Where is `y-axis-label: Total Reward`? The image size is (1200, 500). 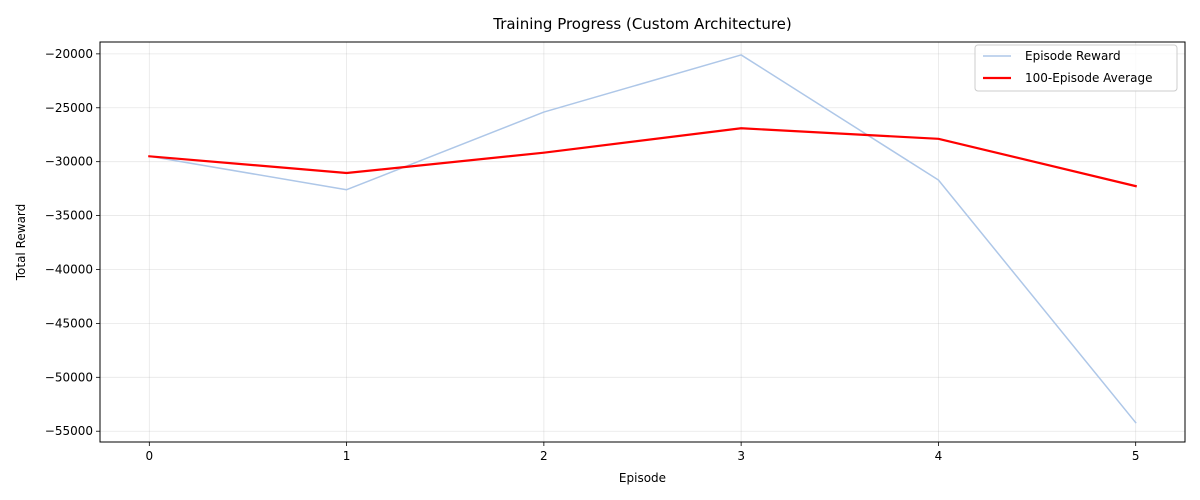 y-axis-label: Total Reward is located at coordinates (21, 243).